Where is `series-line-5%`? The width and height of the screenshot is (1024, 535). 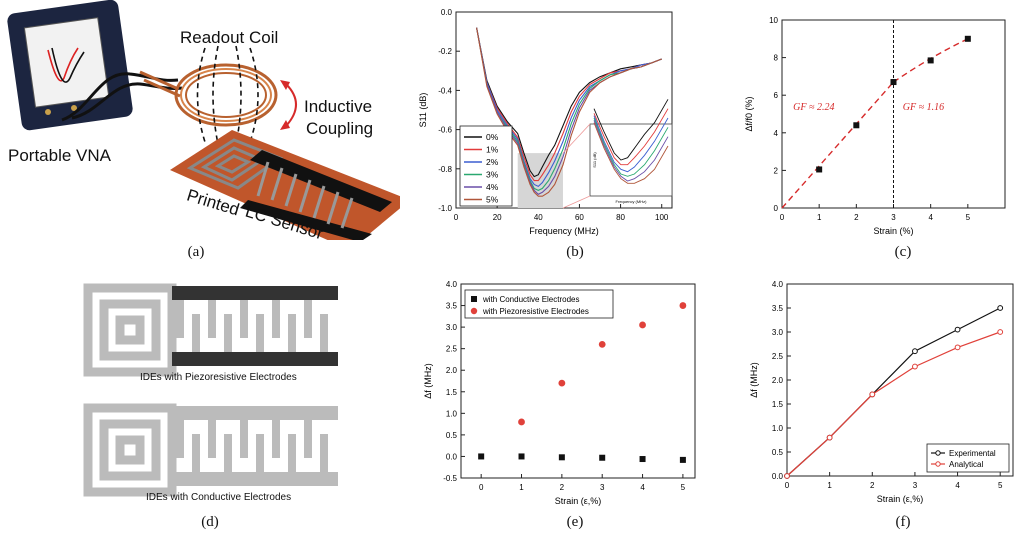
series-line-5% is located at coordinates (569, 112).